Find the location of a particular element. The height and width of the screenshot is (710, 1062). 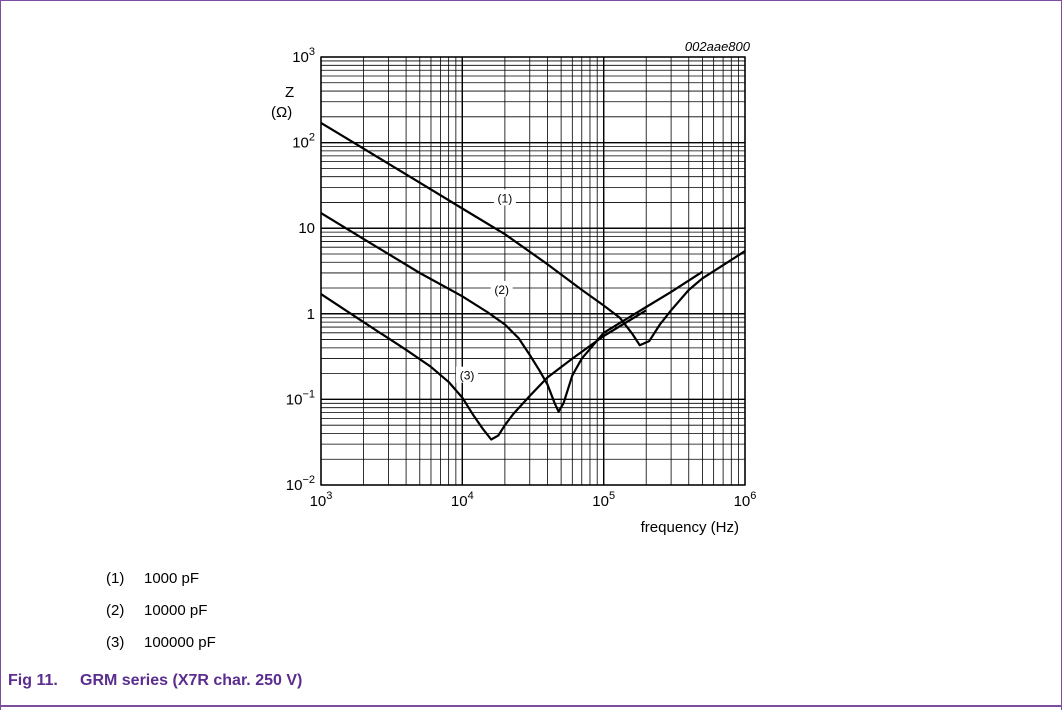

figure-caption: Fig 11. GRM series (X7R char. 250 V) is located at coordinates (155, 681).